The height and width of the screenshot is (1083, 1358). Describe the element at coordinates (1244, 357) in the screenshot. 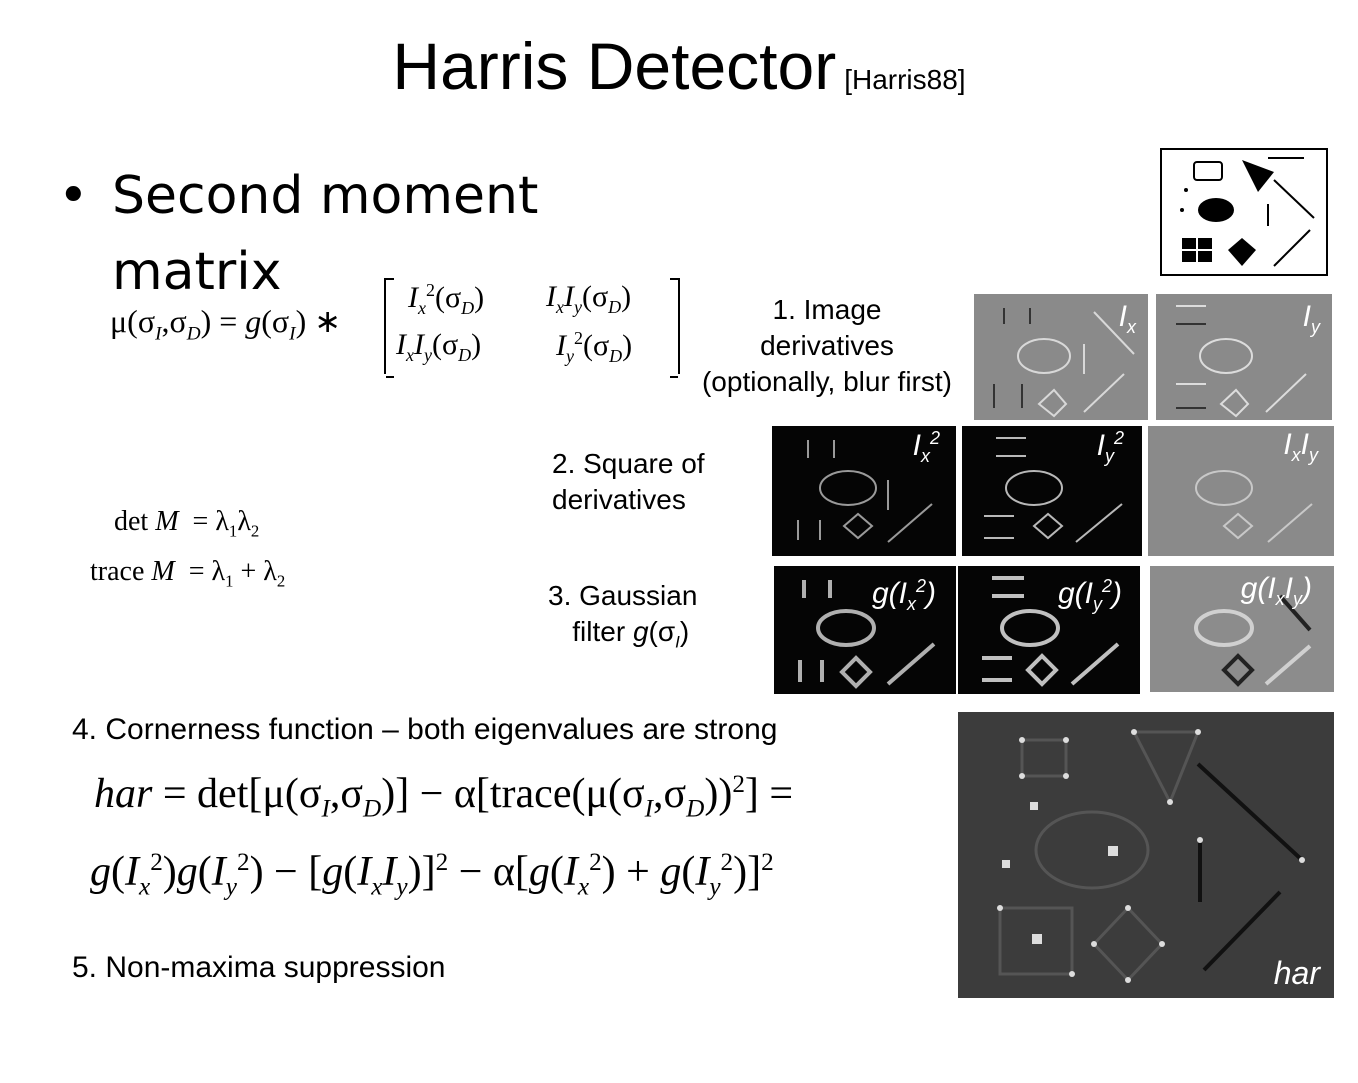

I see `image-iy: Iy` at that location.